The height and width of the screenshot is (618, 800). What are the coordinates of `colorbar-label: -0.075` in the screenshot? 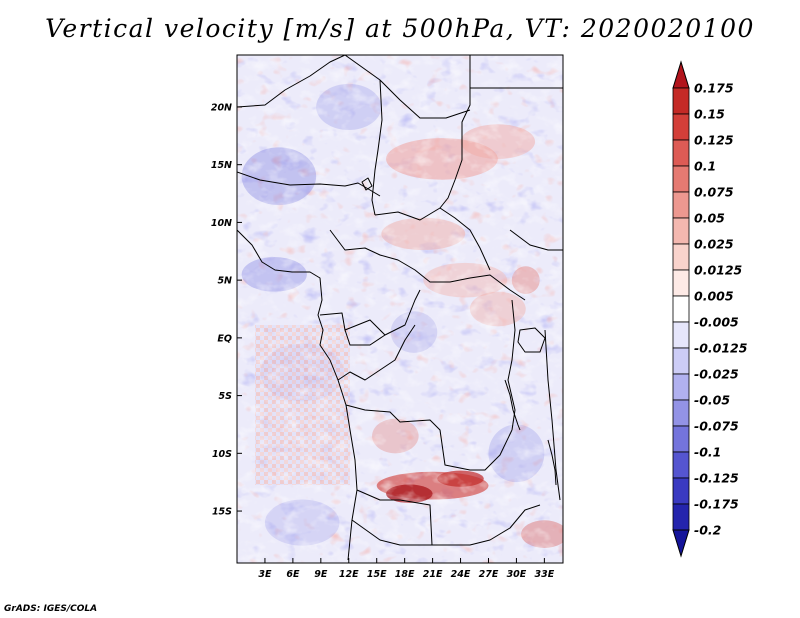 It's located at (716, 426).